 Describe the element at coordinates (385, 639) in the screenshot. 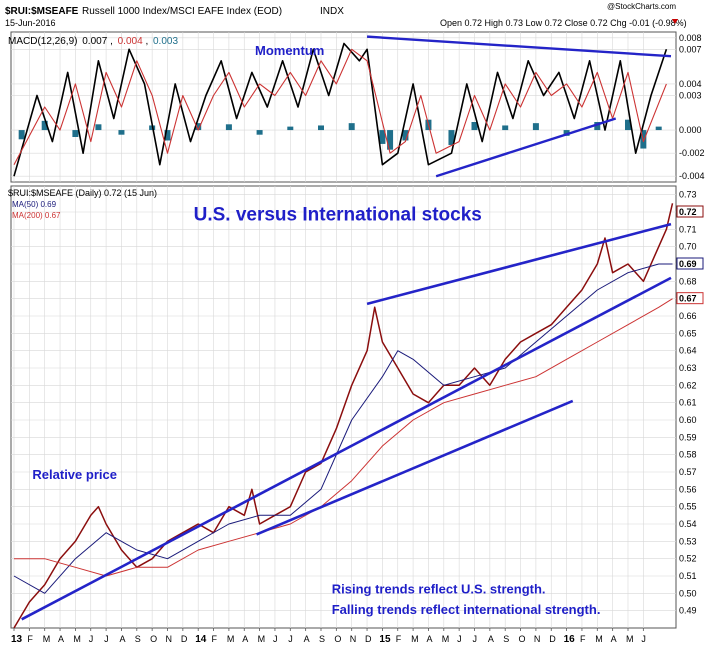

I see `x-tick-label: 15` at that location.